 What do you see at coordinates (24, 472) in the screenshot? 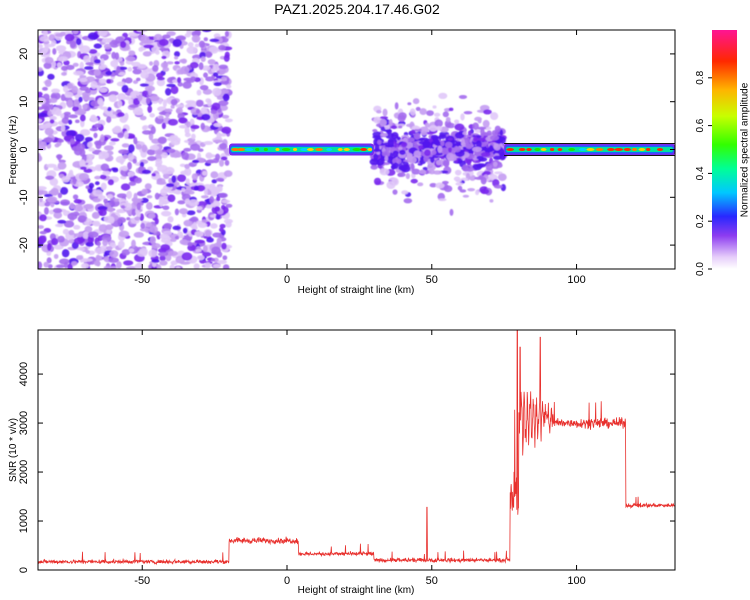
I see `y-tick-label: 2000` at bounding box center [24, 472].